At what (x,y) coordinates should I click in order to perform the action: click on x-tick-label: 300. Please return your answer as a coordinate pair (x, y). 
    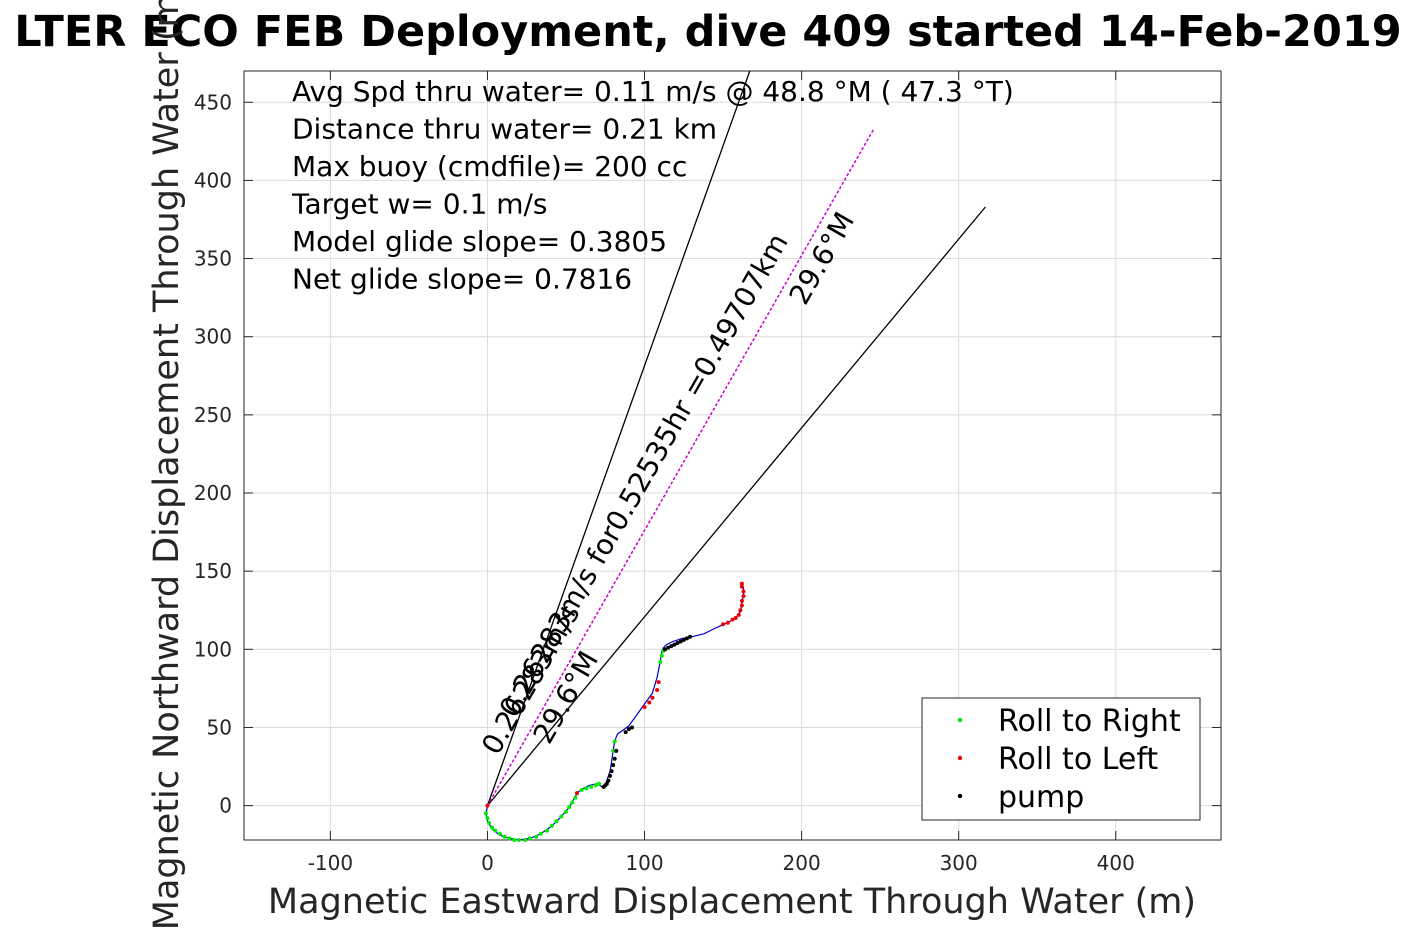
    Looking at the image, I should click on (959, 863).